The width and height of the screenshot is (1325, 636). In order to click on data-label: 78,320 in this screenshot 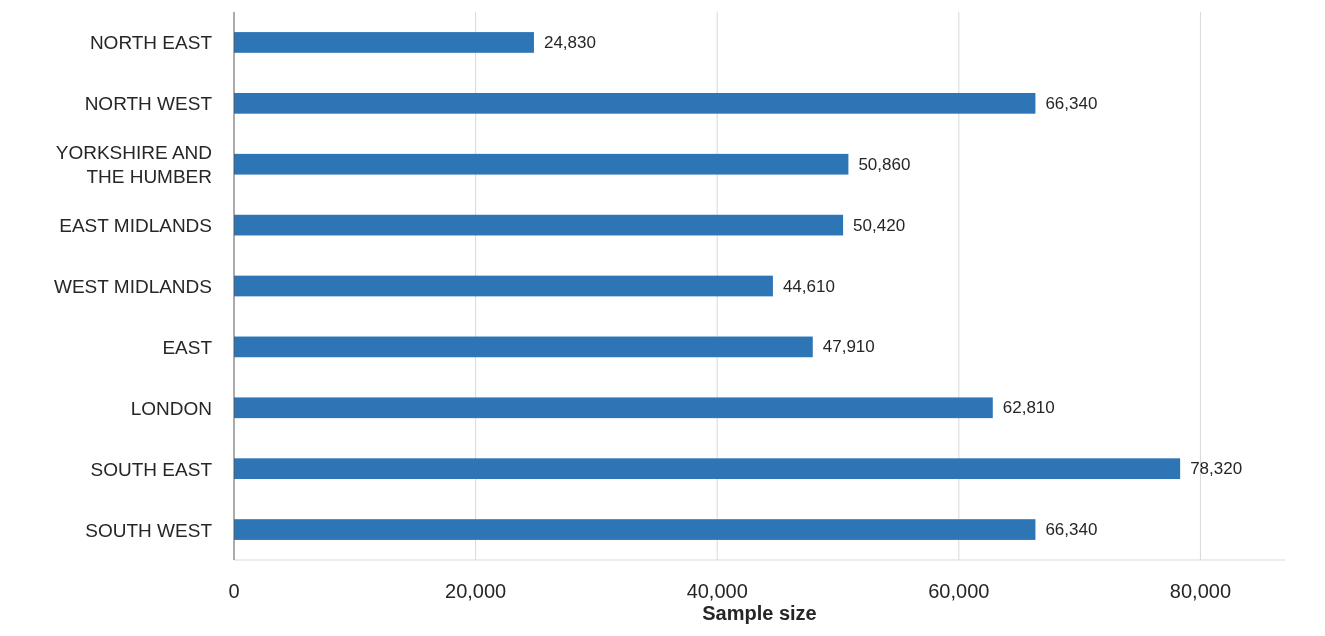, I will do `click(1216, 469)`.